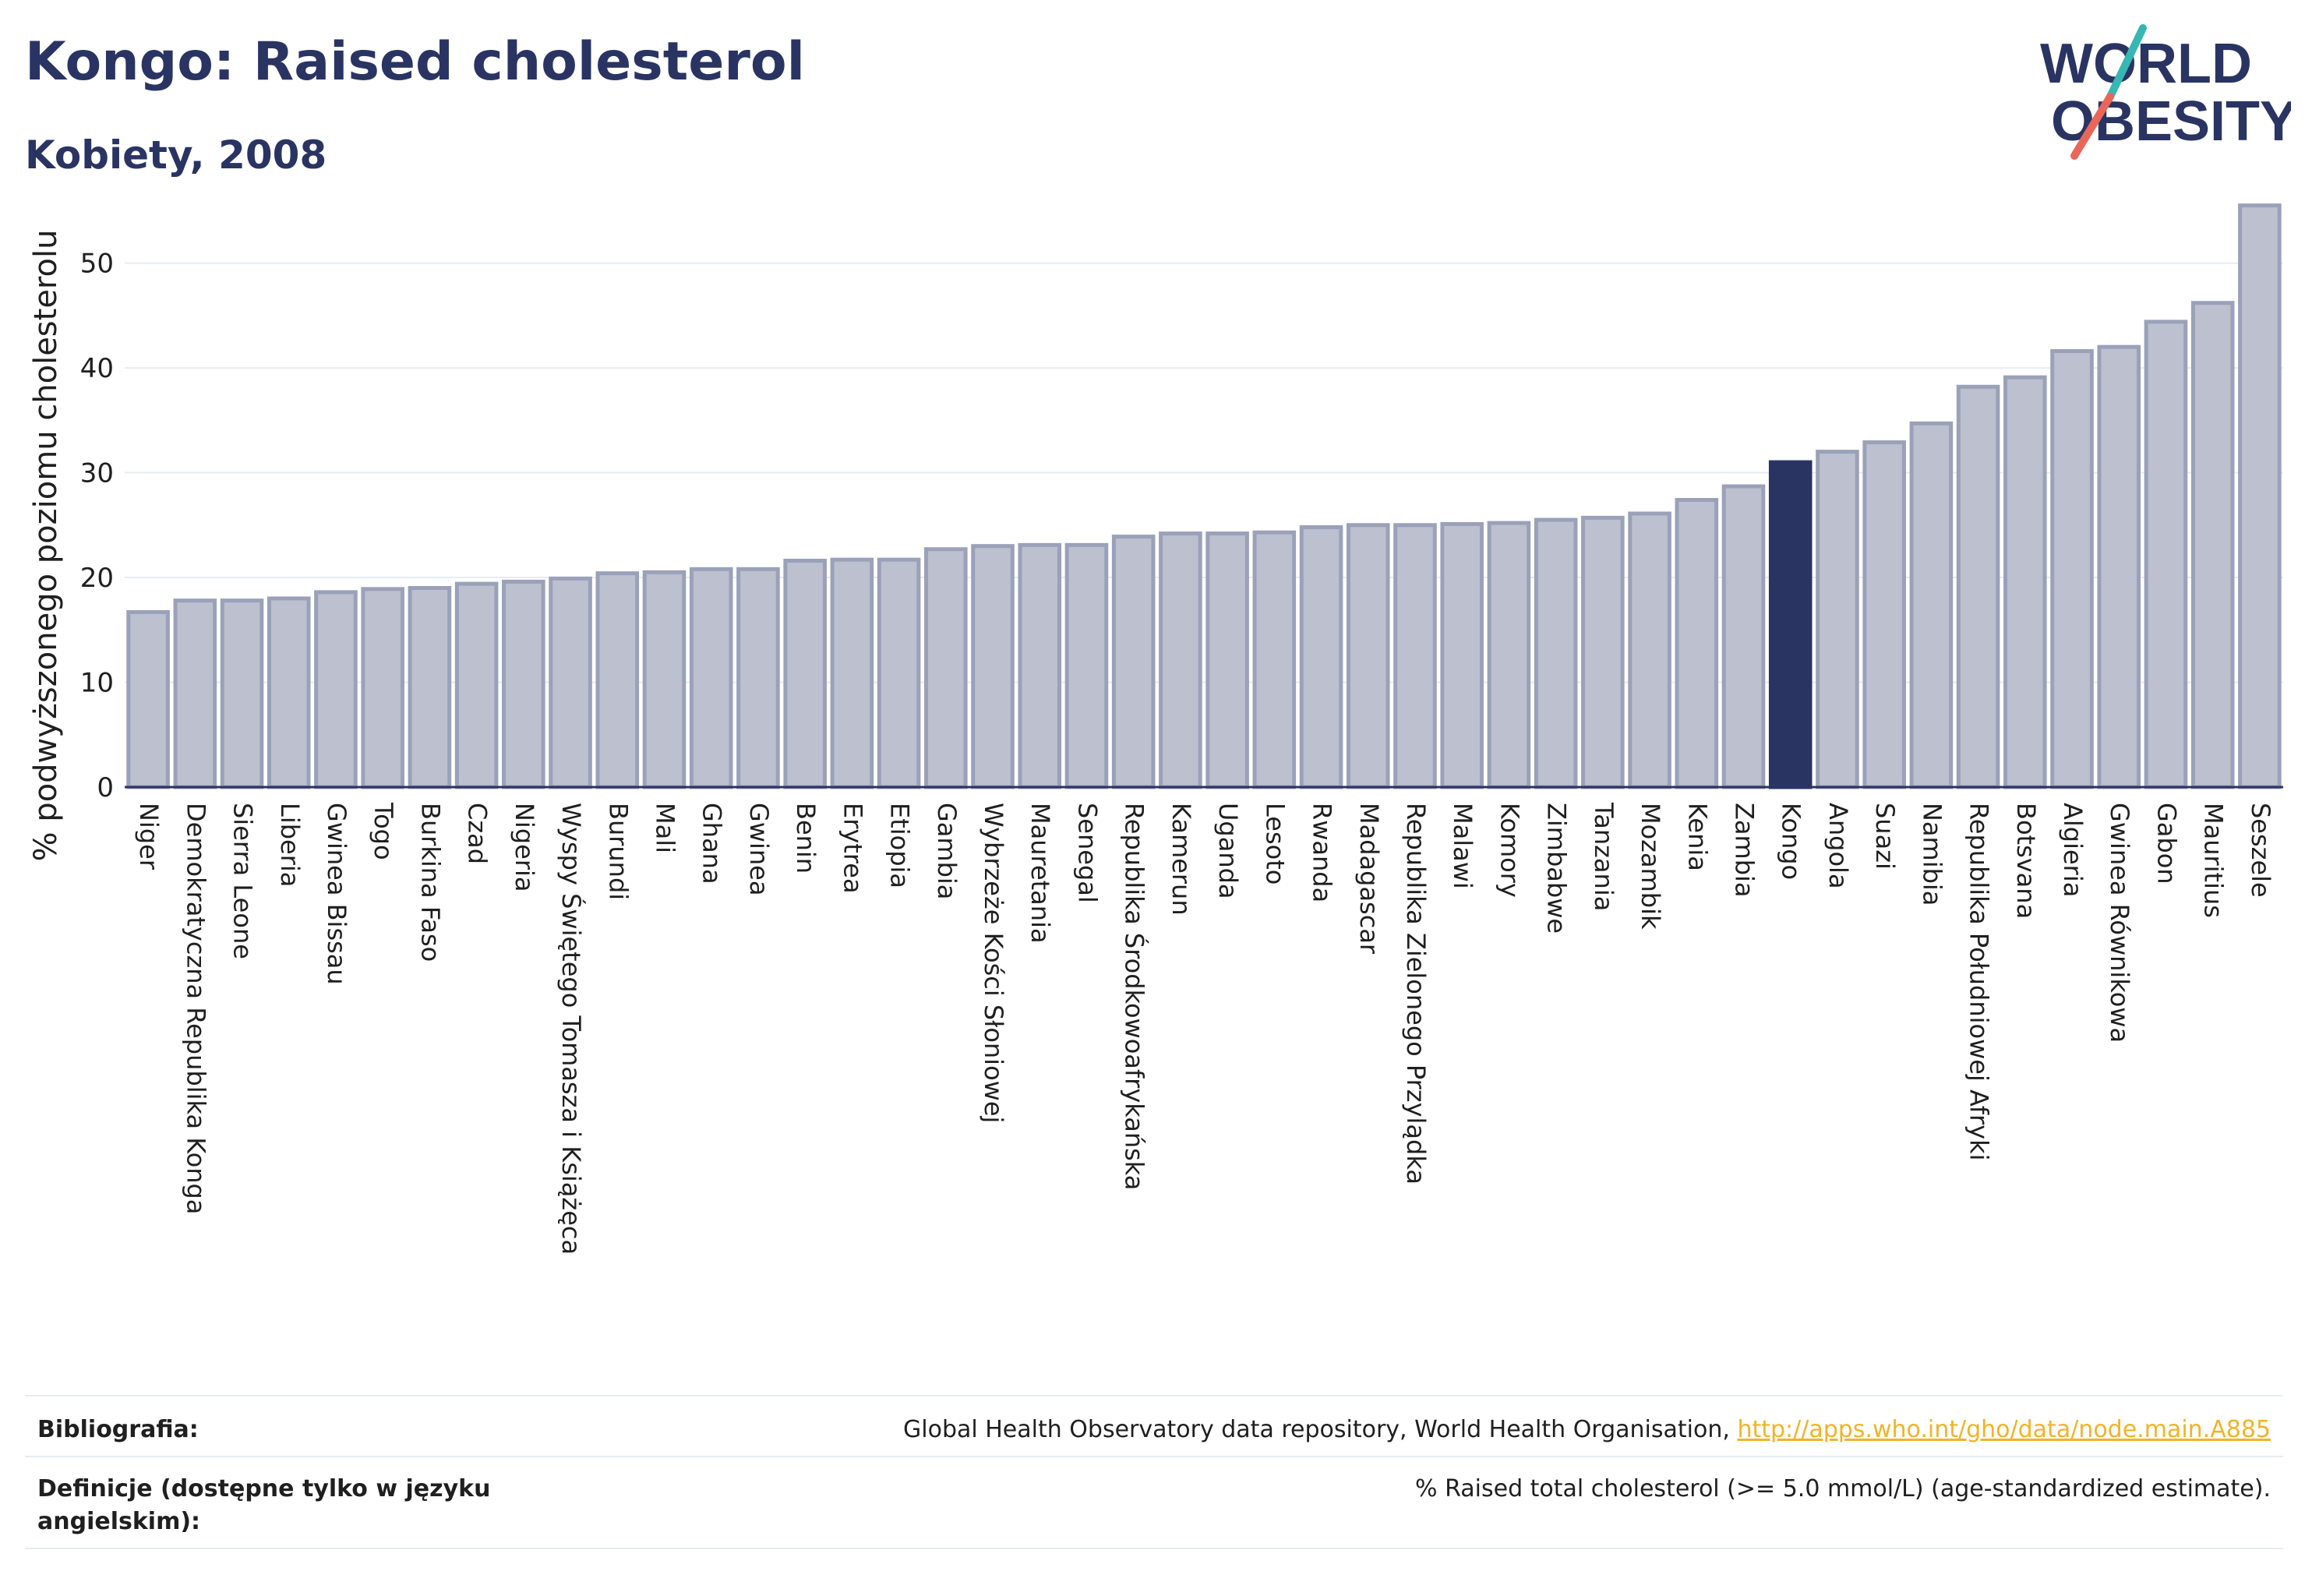 The image size is (2305, 1596). Describe the element at coordinates (1885, 836) in the screenshot. I see `category-label: Suazi` at that location.